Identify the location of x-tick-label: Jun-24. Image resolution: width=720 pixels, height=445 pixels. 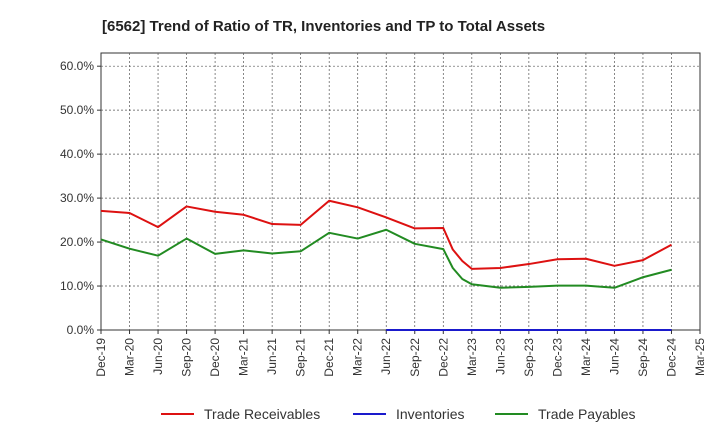
(614, 356).